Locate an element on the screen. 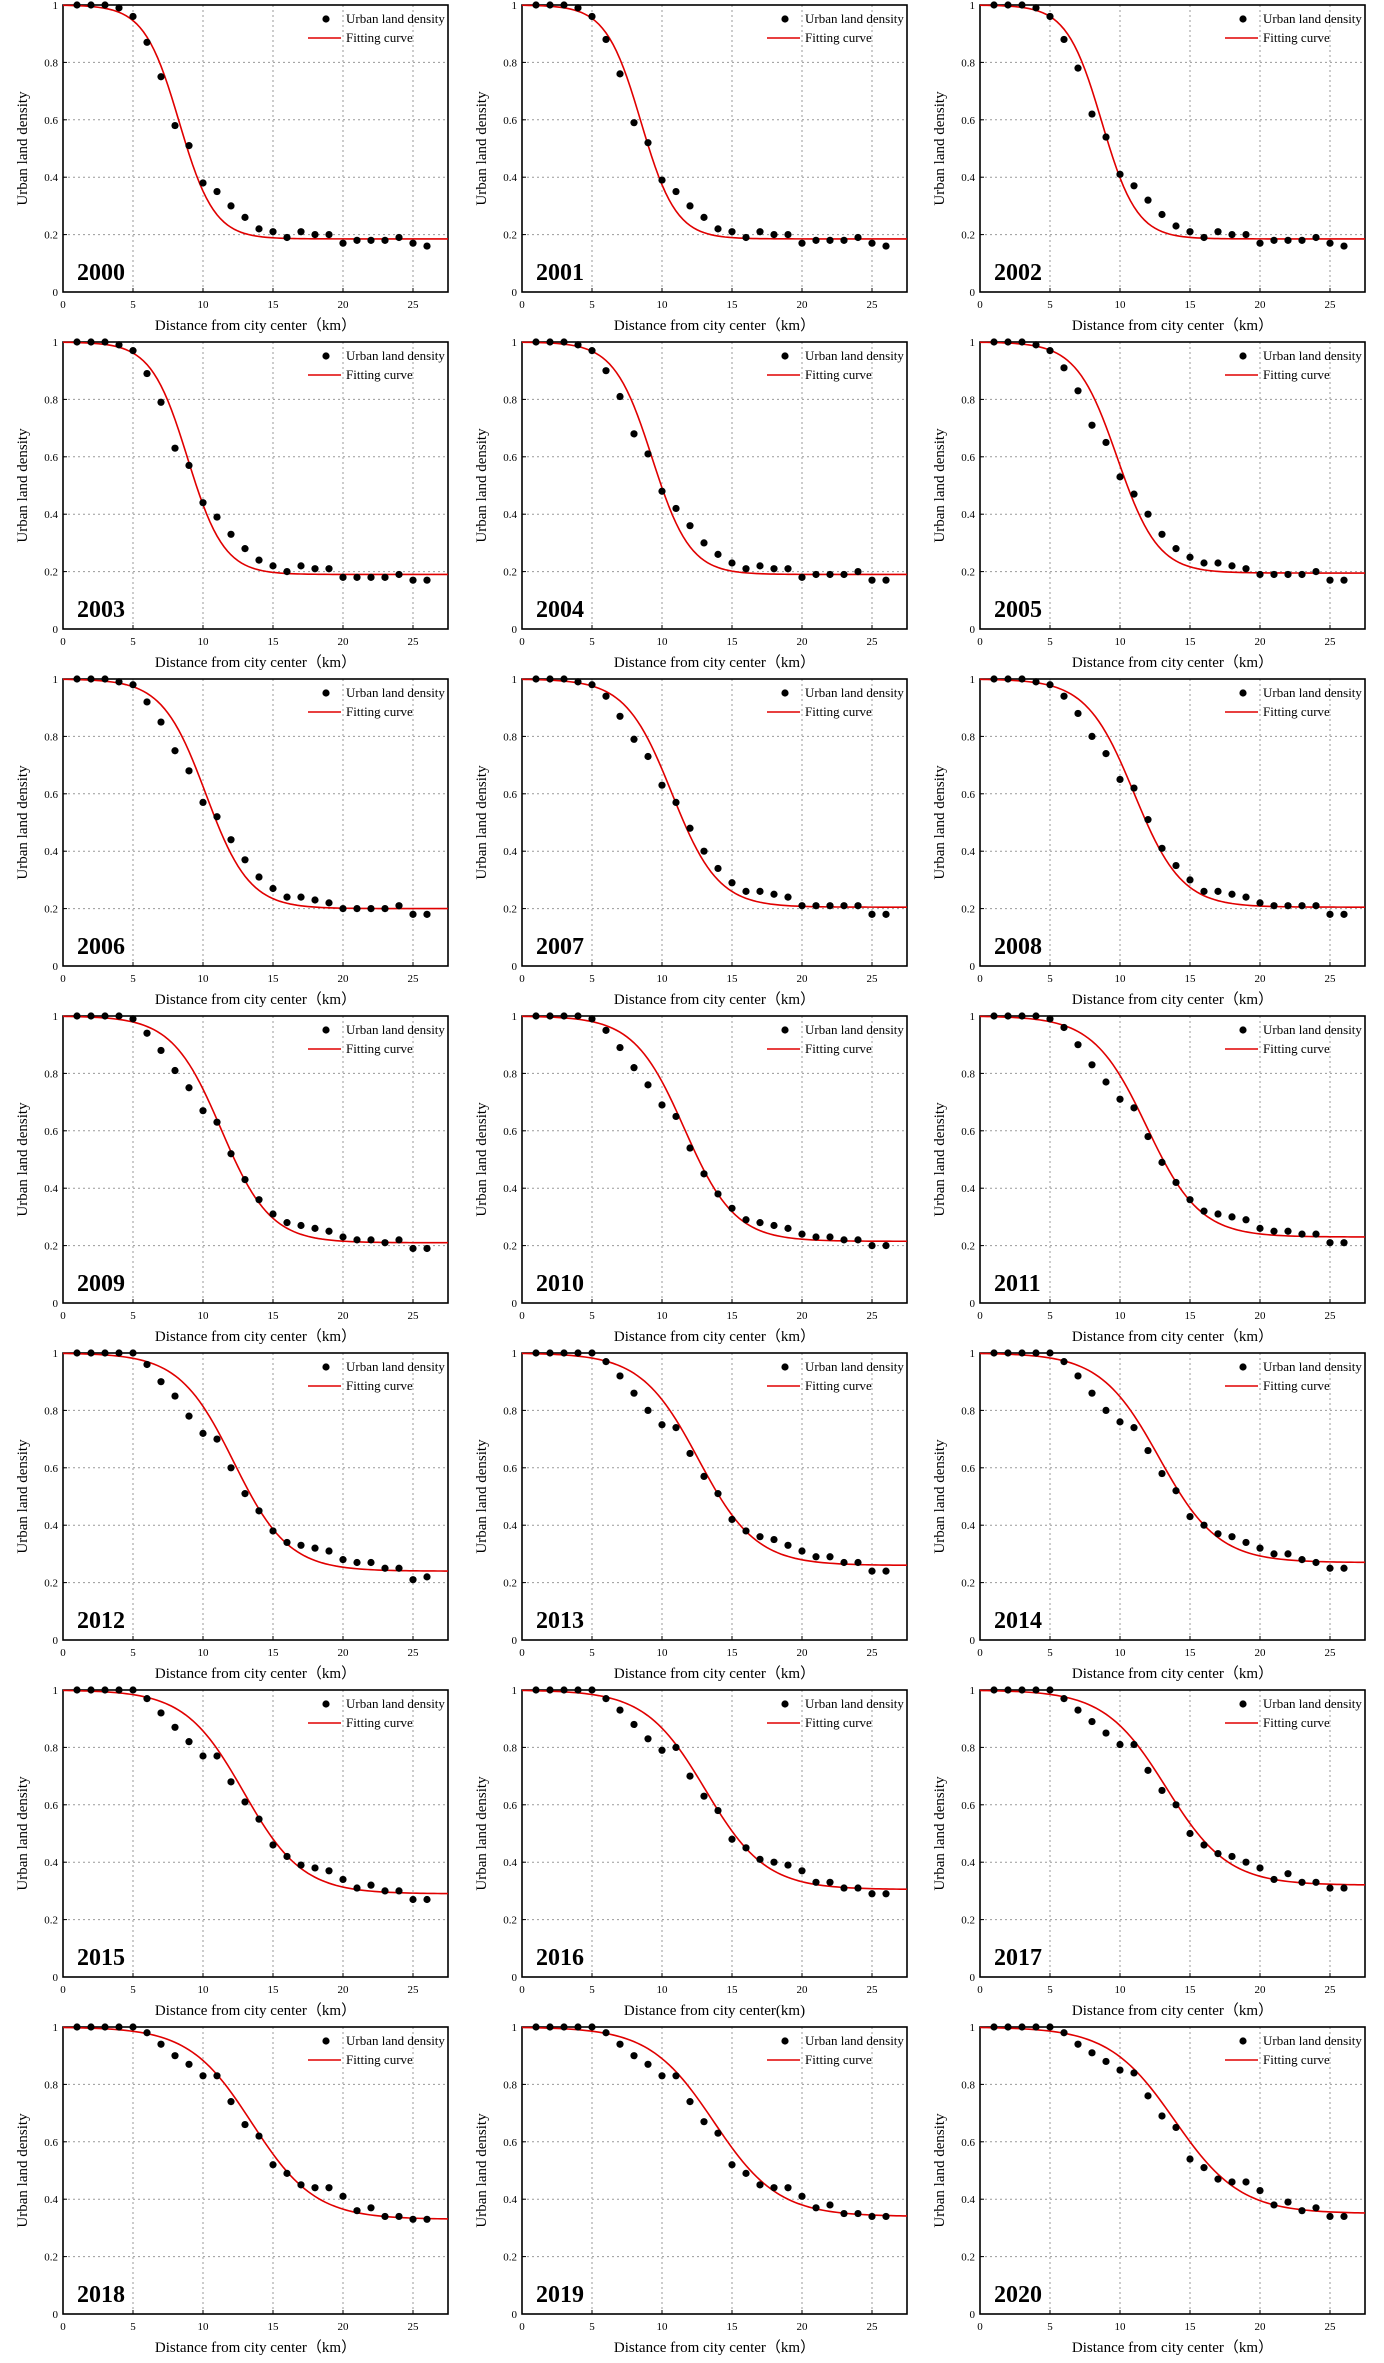  x-tick-label: 15 is located at coordinates (733, 305).